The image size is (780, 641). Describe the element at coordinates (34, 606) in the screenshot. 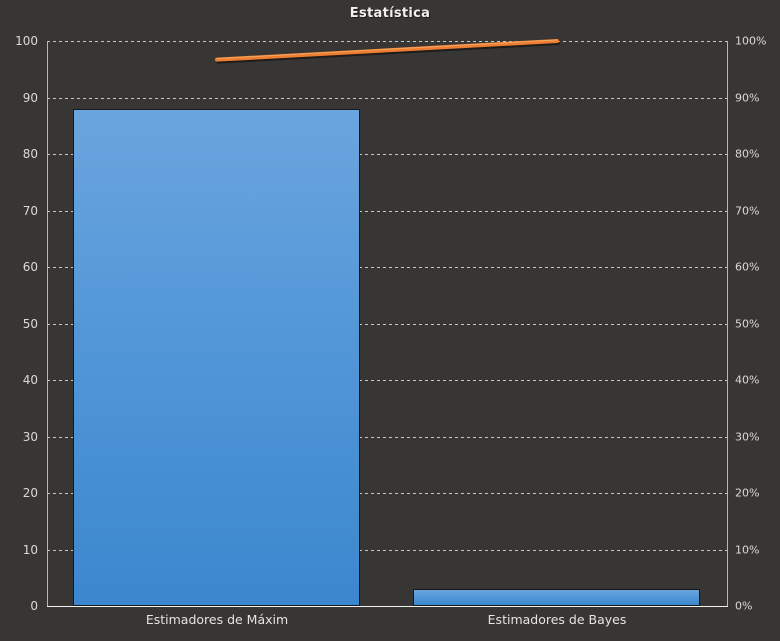

I see `y-axis-left-tick-label: 0` at that location.